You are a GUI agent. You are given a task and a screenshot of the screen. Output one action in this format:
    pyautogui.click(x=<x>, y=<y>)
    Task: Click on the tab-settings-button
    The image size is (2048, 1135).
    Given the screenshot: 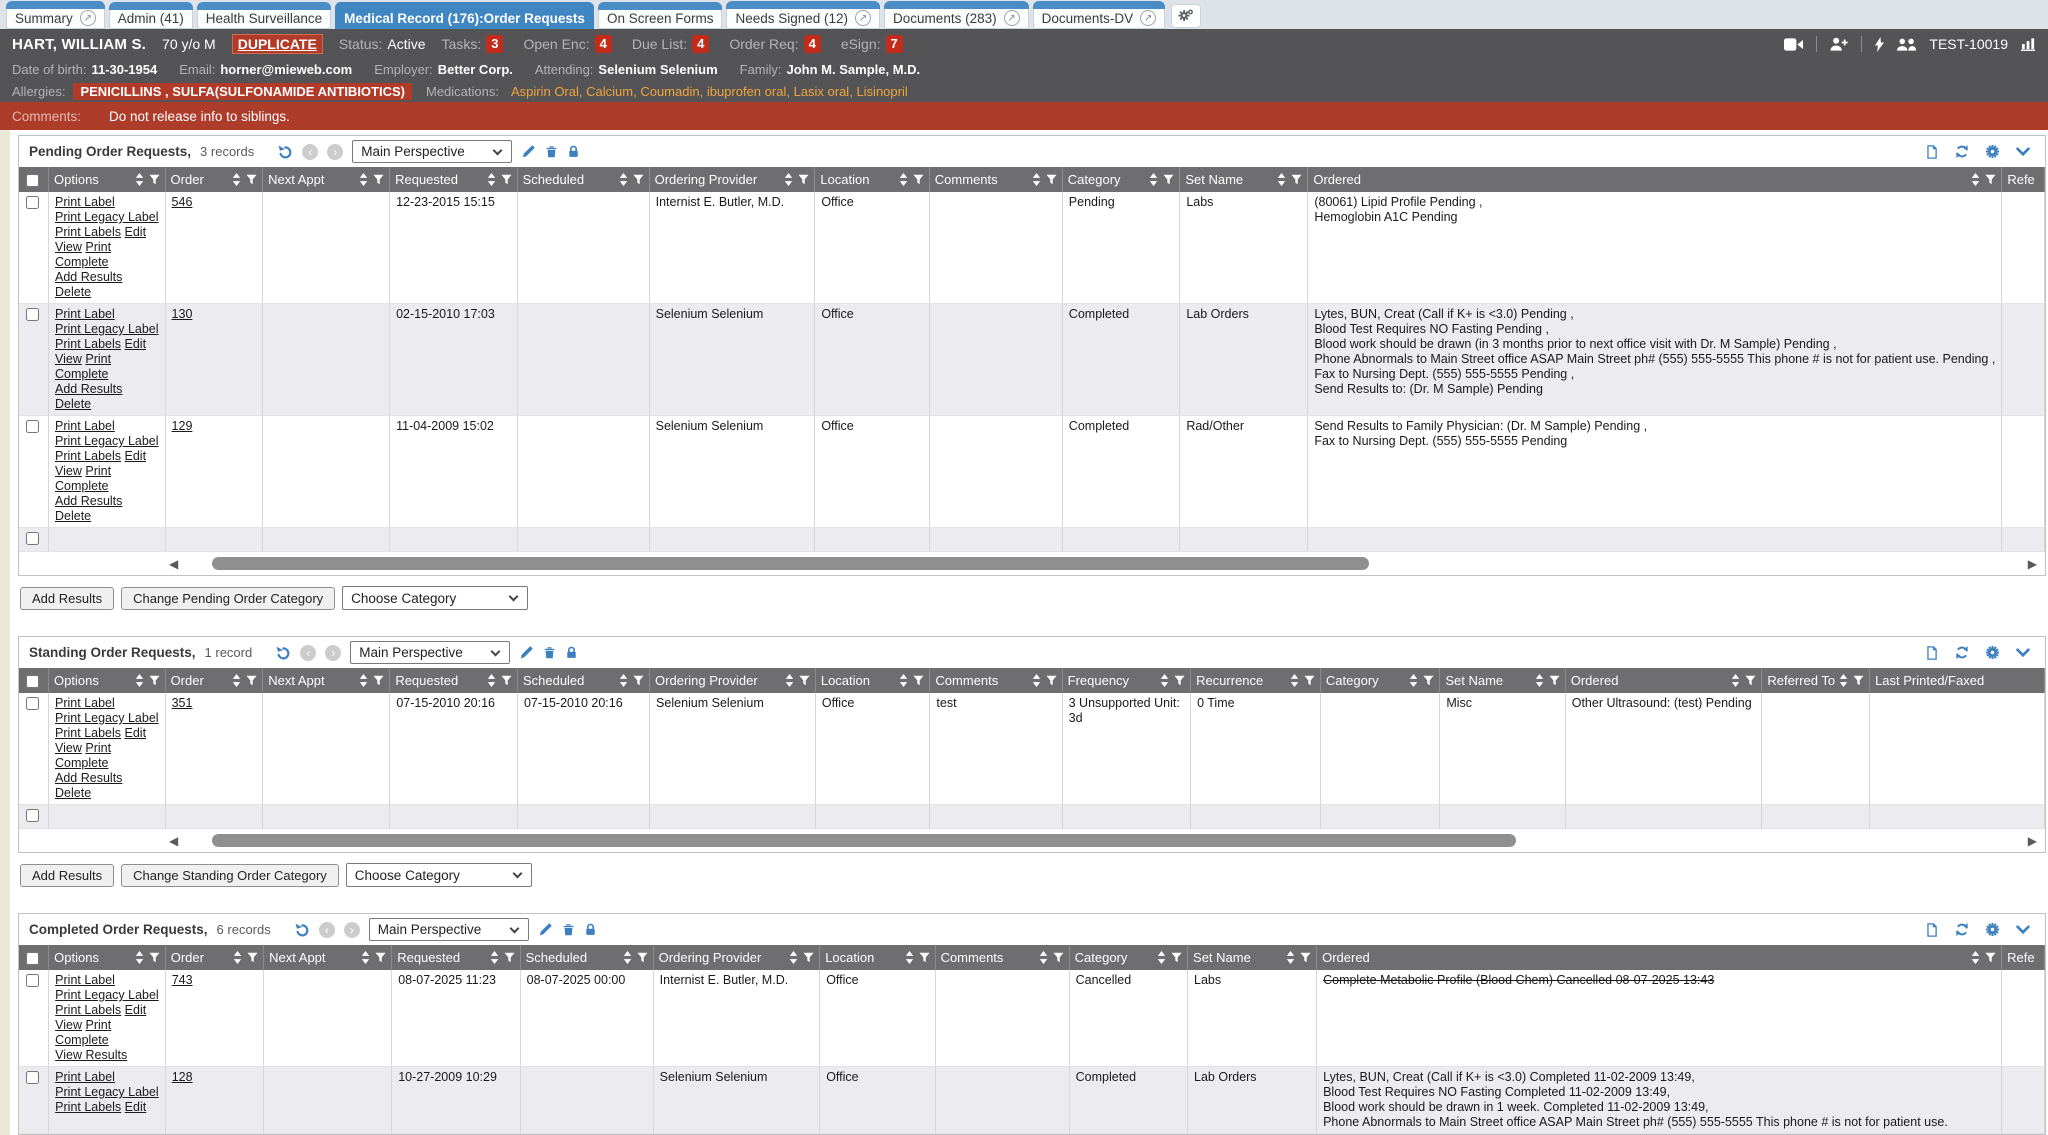 What is the action you would take?
    pyautogui.click(x=1186, y=15)
    